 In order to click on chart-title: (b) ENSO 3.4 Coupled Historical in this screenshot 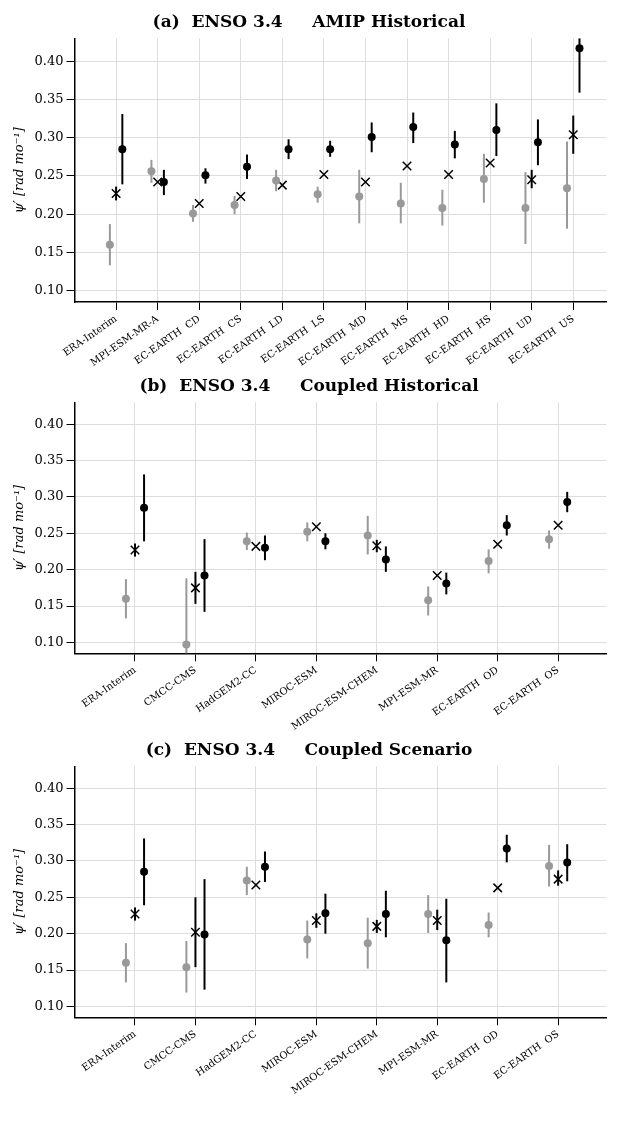, I will do `click(309, 384)`.